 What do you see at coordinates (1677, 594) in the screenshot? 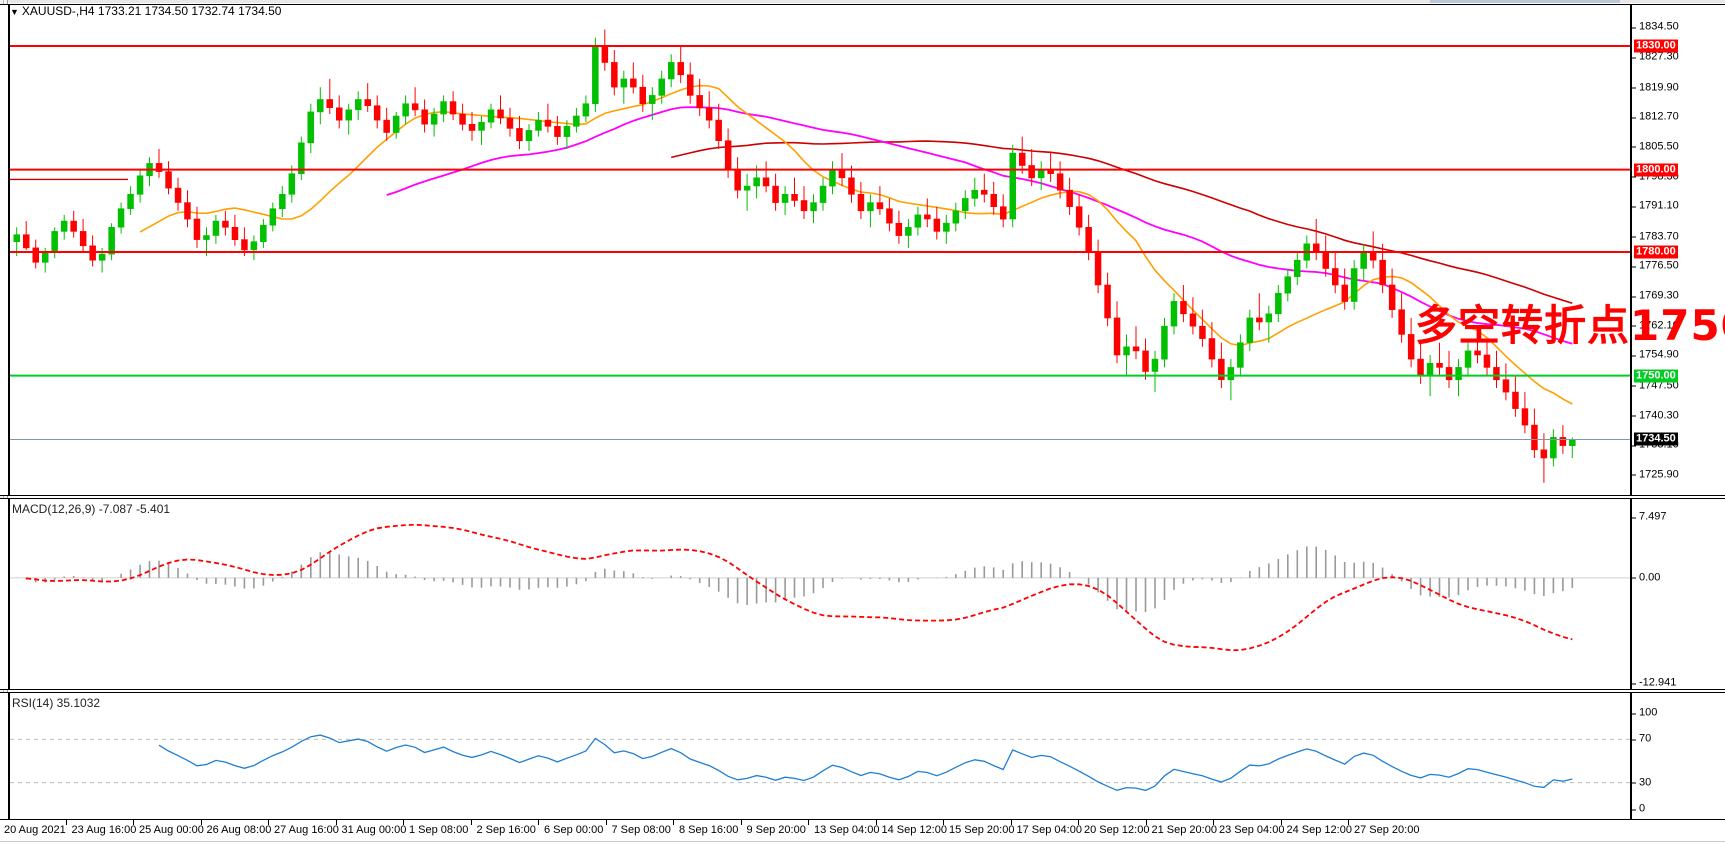
I see `macd-axis: 7.497 0.00 -12.941` at bounding box center [1677, 594].